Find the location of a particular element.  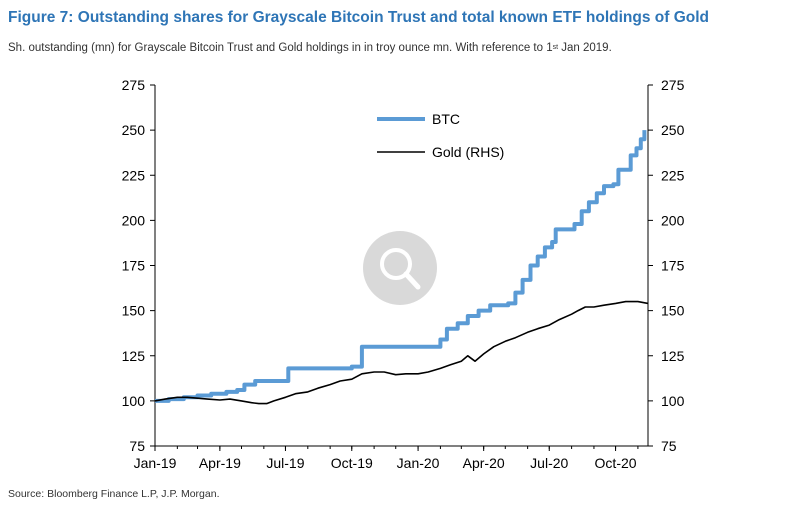

right-y-tick-label: 200 is located at coordinates (673, 220).